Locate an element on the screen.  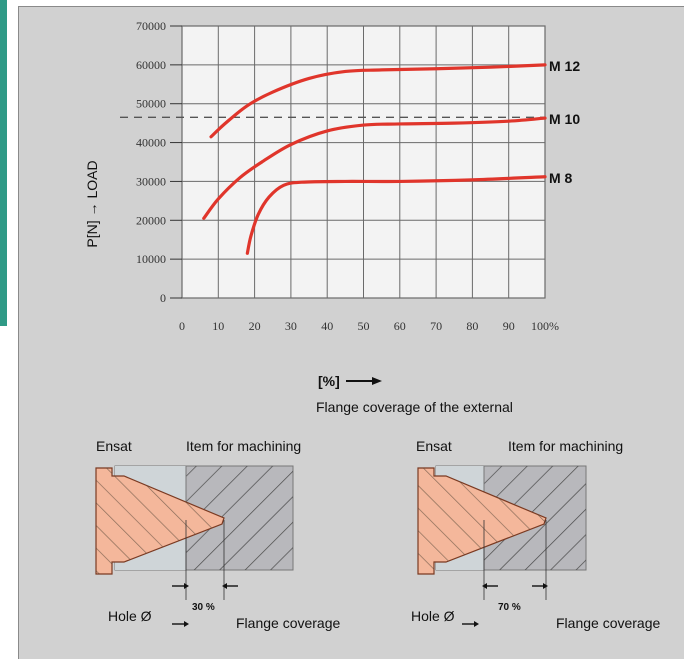
x-tick-label: 40 is located at coordinates (327, 326).